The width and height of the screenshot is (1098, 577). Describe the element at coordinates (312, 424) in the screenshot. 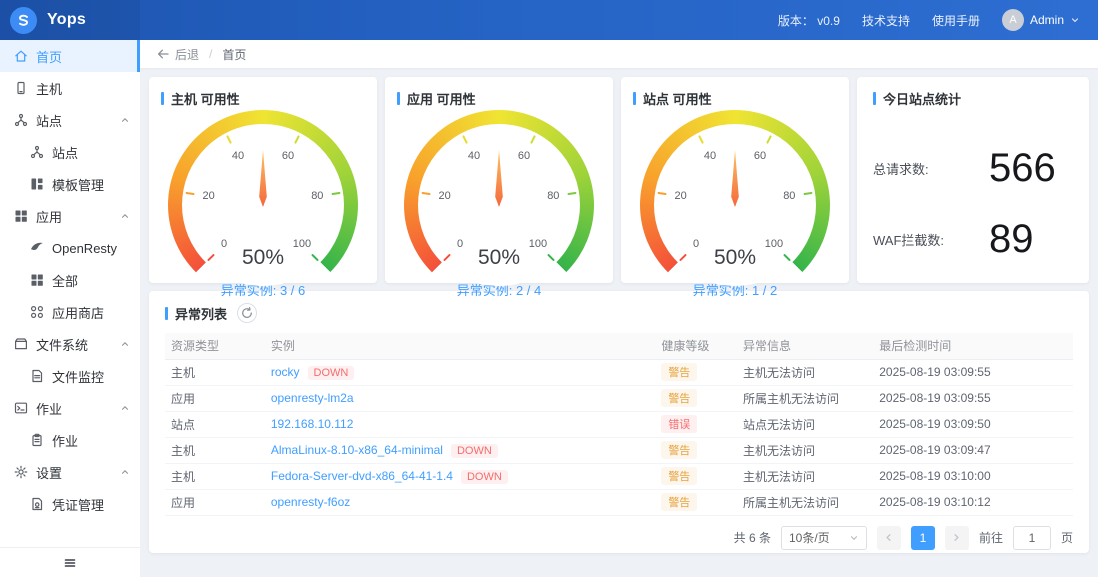

I see `instance-link: 192.168.10.112` at that location.